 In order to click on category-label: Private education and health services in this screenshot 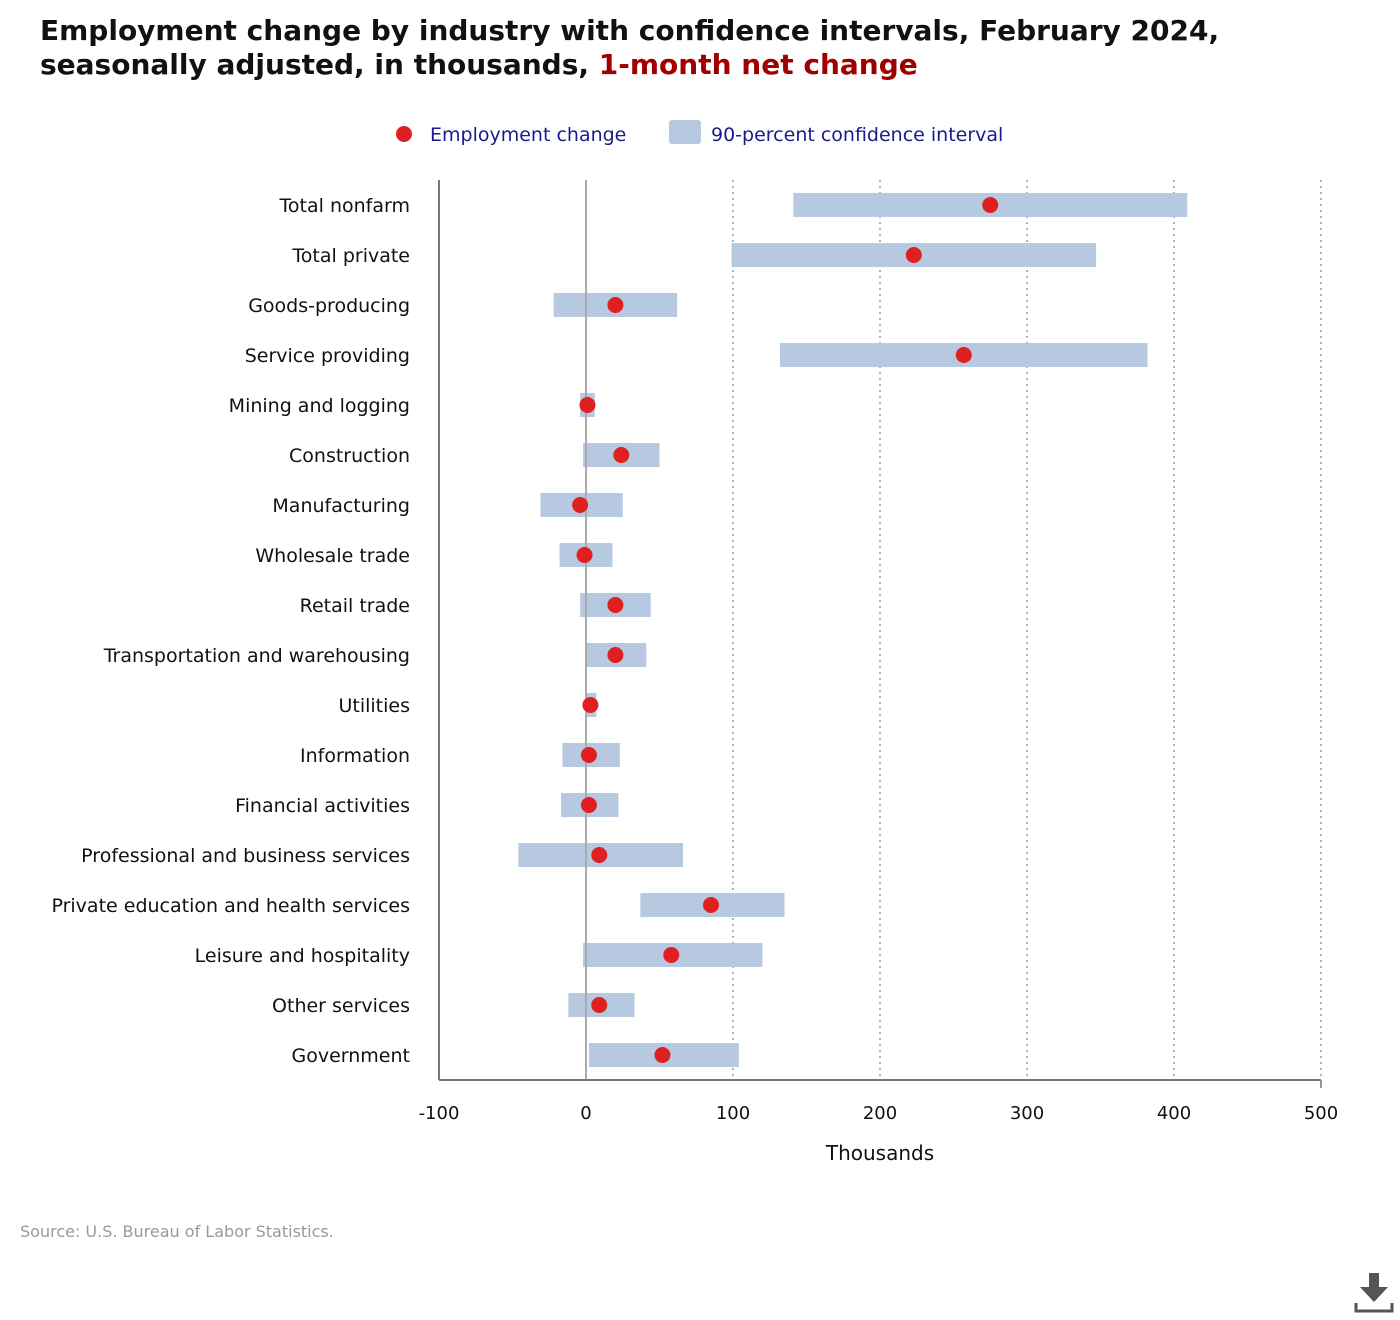, I will do `click(230, 906)`.